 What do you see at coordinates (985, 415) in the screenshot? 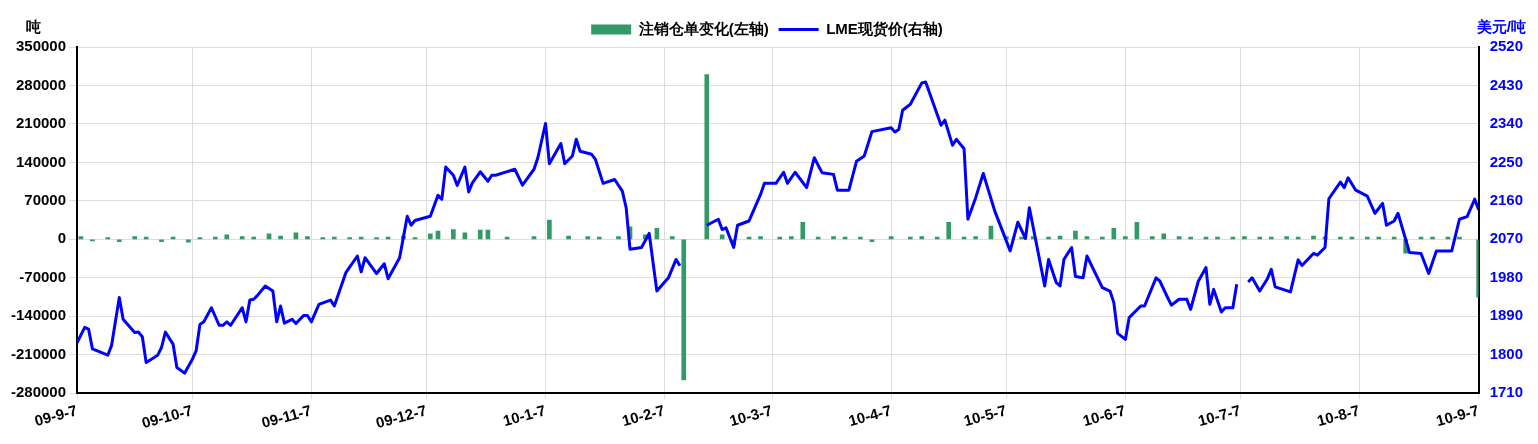
I see `x-tick-label: 10-5-7` at bounding box center [985, 415].